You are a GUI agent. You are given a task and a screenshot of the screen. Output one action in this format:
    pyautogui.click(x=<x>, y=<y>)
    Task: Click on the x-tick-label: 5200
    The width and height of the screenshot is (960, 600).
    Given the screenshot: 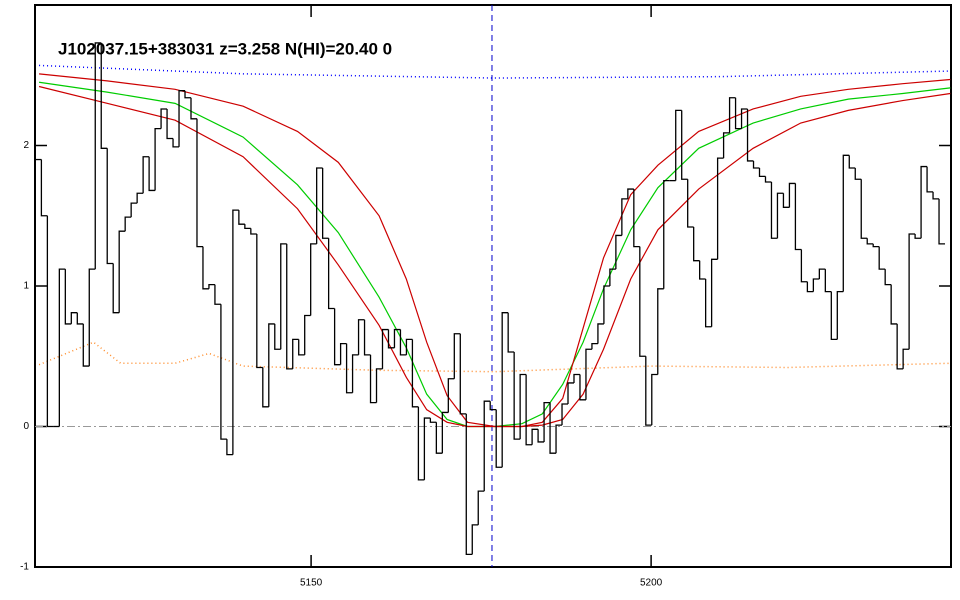 What is the action you would take?
    pyautogui.click(x=651, y=583)
    